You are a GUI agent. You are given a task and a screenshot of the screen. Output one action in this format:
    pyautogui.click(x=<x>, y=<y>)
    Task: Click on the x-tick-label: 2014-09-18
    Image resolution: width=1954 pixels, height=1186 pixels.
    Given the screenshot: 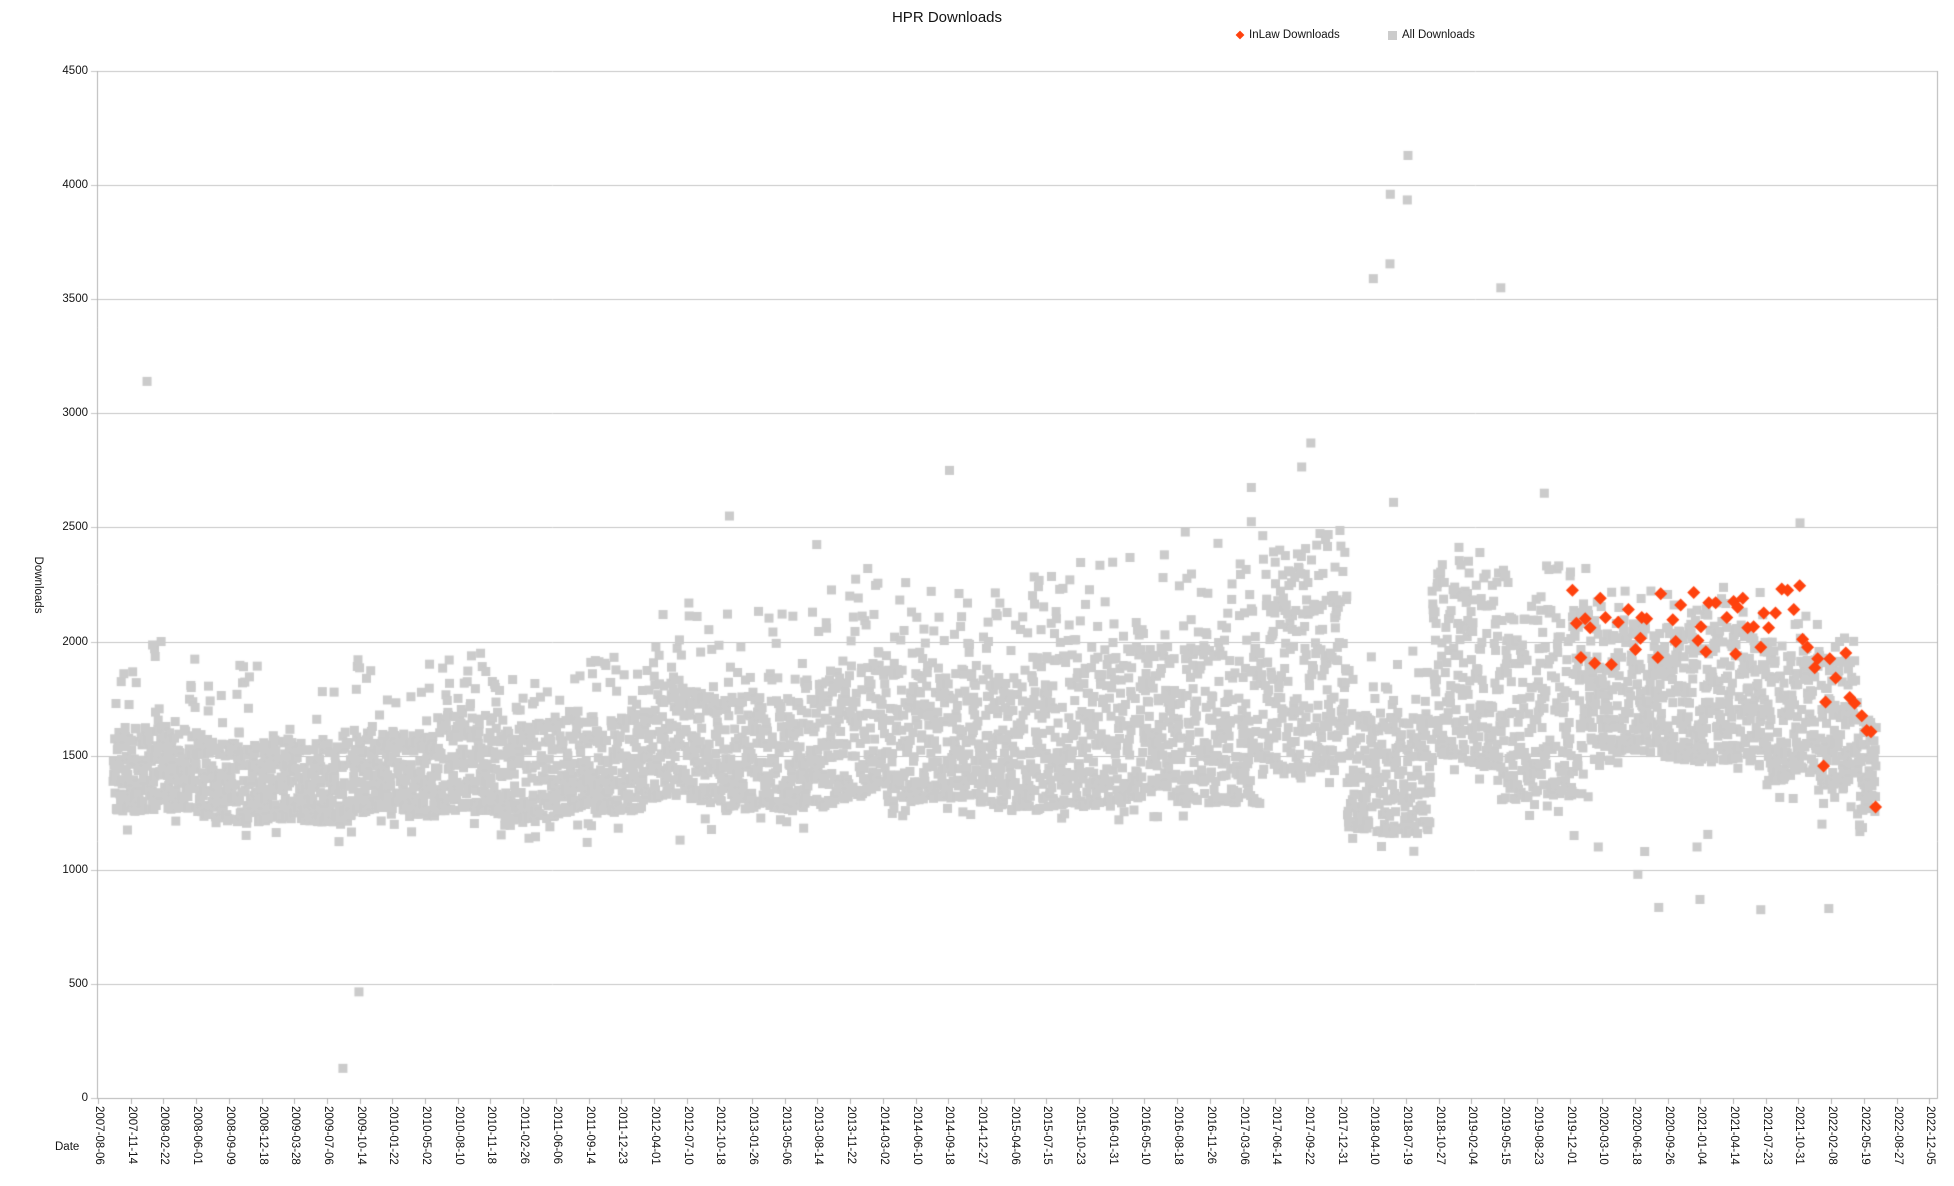 What is the action you would take?
    pyautogui.click(x=948, y=1135)
    